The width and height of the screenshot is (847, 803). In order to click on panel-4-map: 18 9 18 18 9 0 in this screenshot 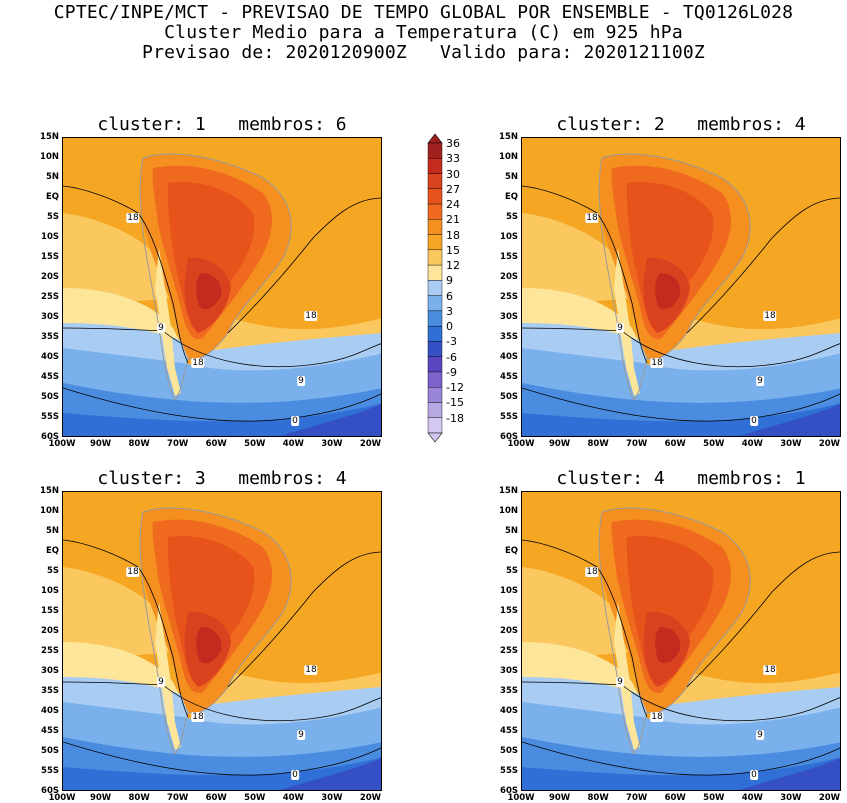, I will do `click(681, 641)`.